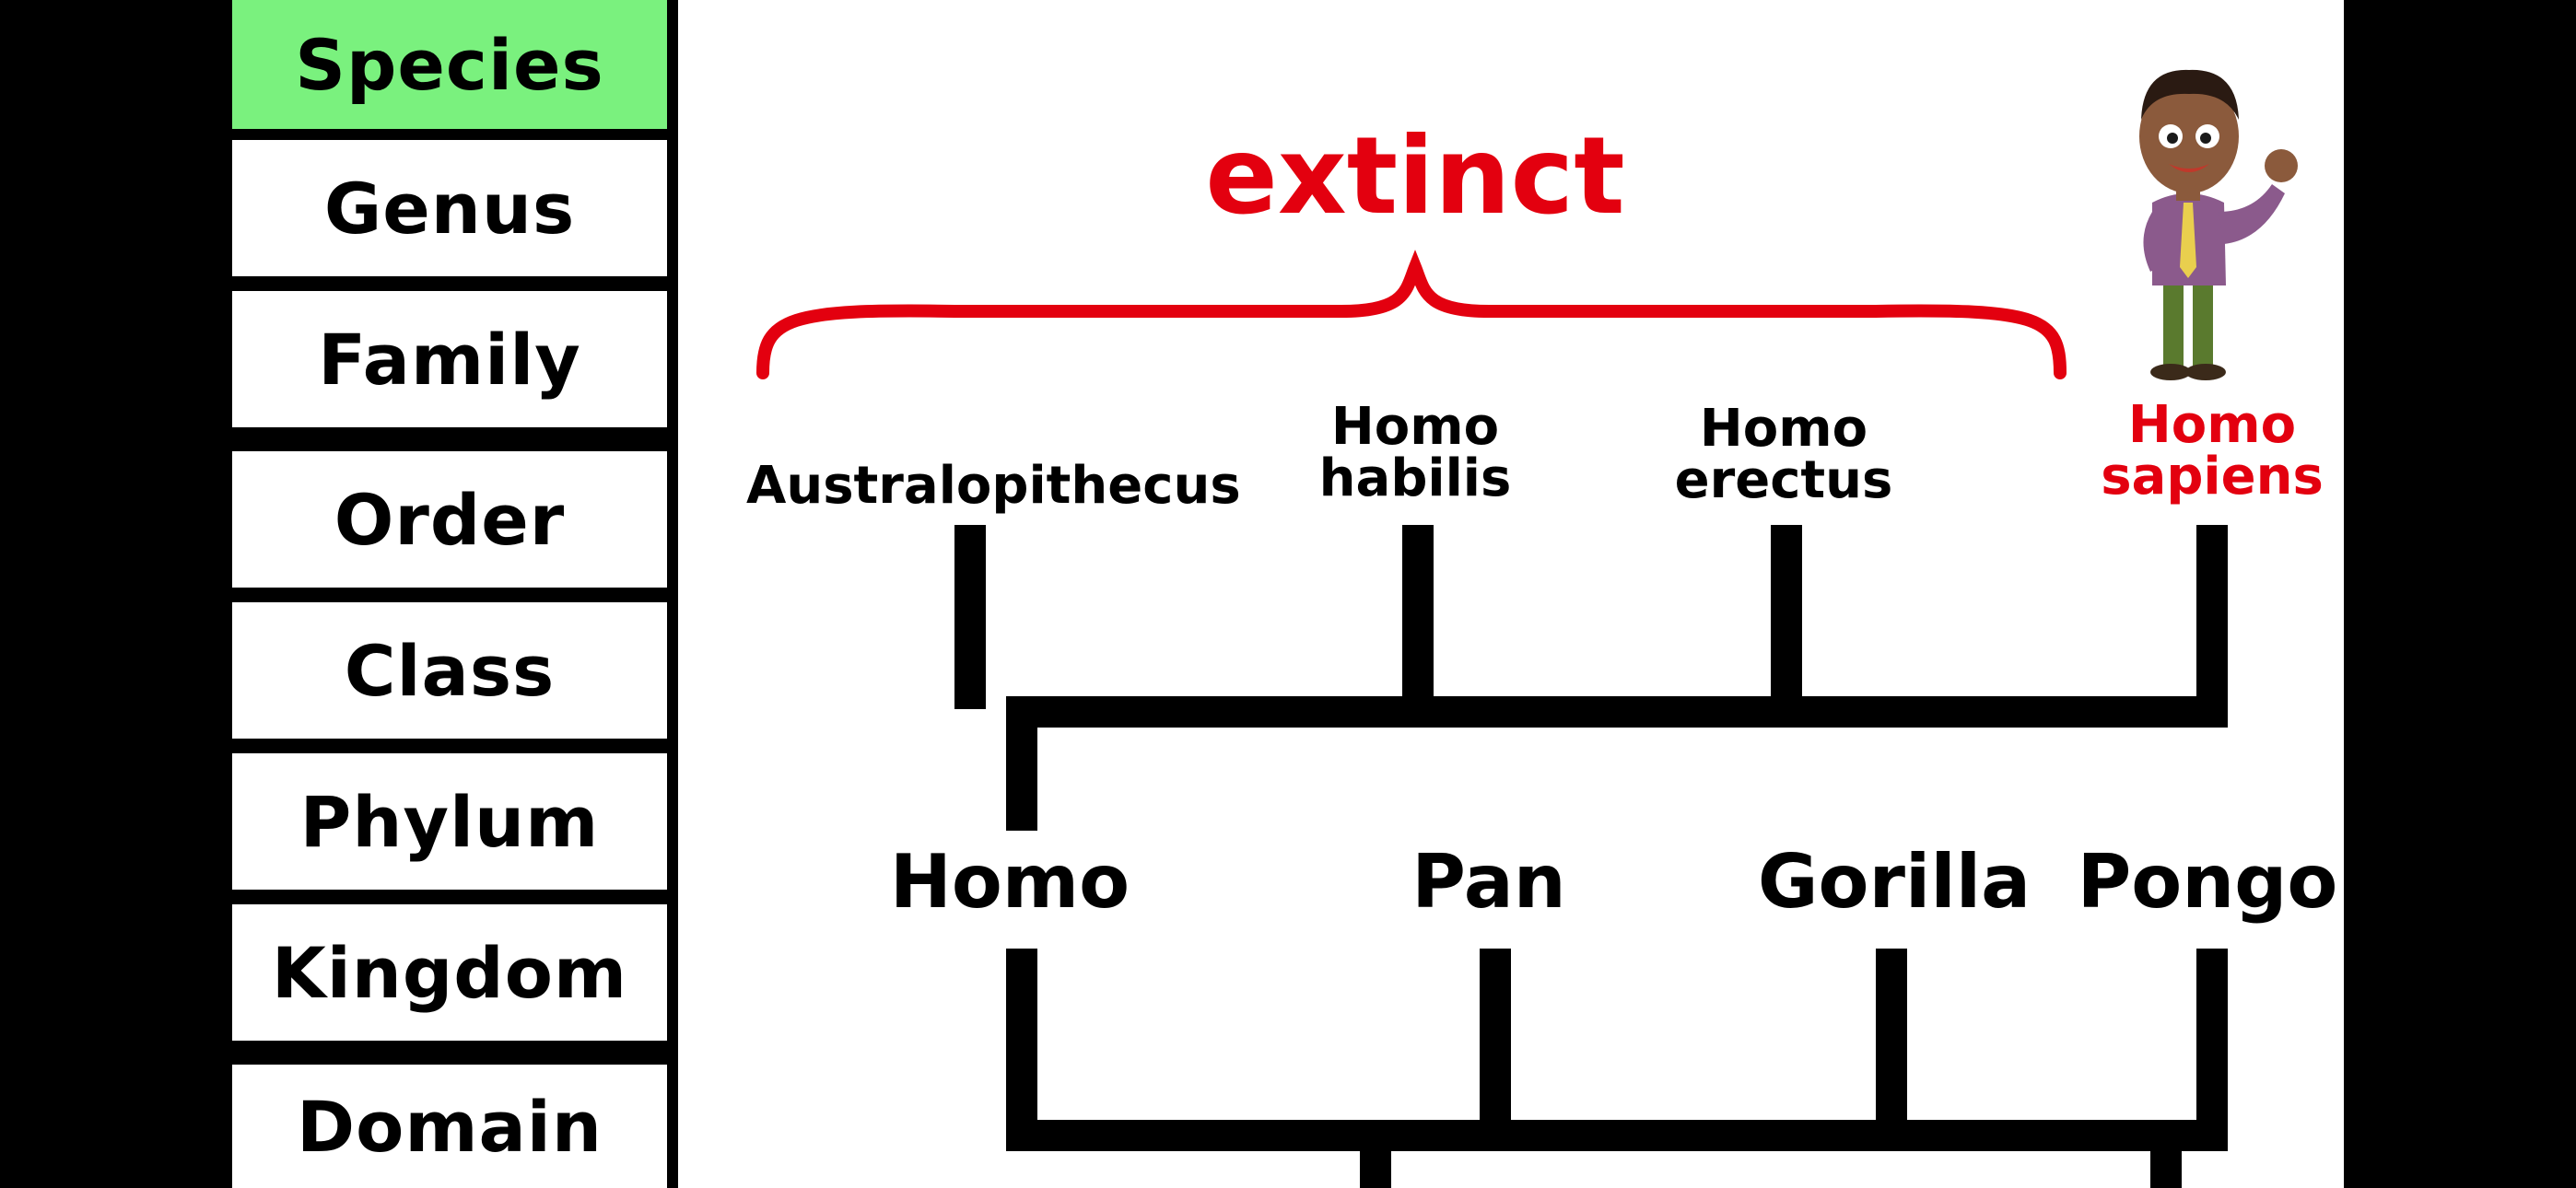 The width and height of the screenshot is (2576, 1188). I want to click on species-label-homo-erectus: Homo erectus, so click(1783, 455).